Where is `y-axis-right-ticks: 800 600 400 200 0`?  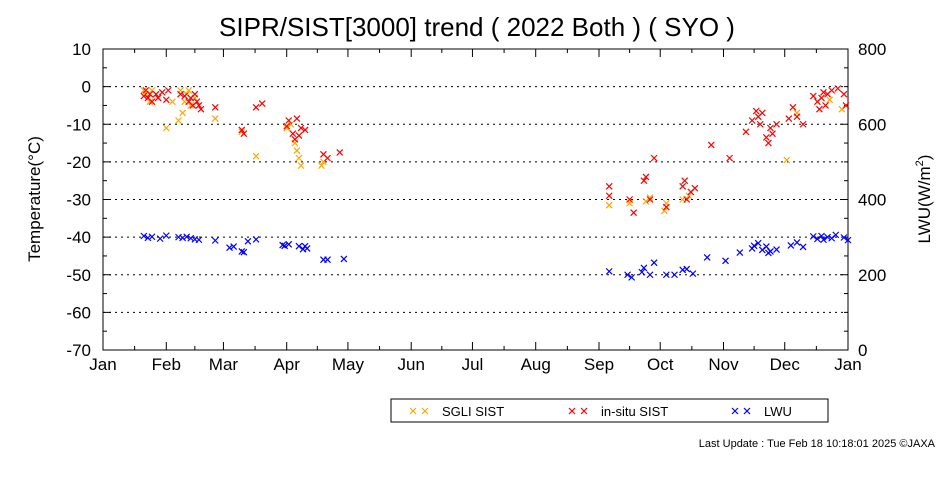 y-axis-right-ticks: 800 600 400 200 0 is located at coordinates (872, 200).